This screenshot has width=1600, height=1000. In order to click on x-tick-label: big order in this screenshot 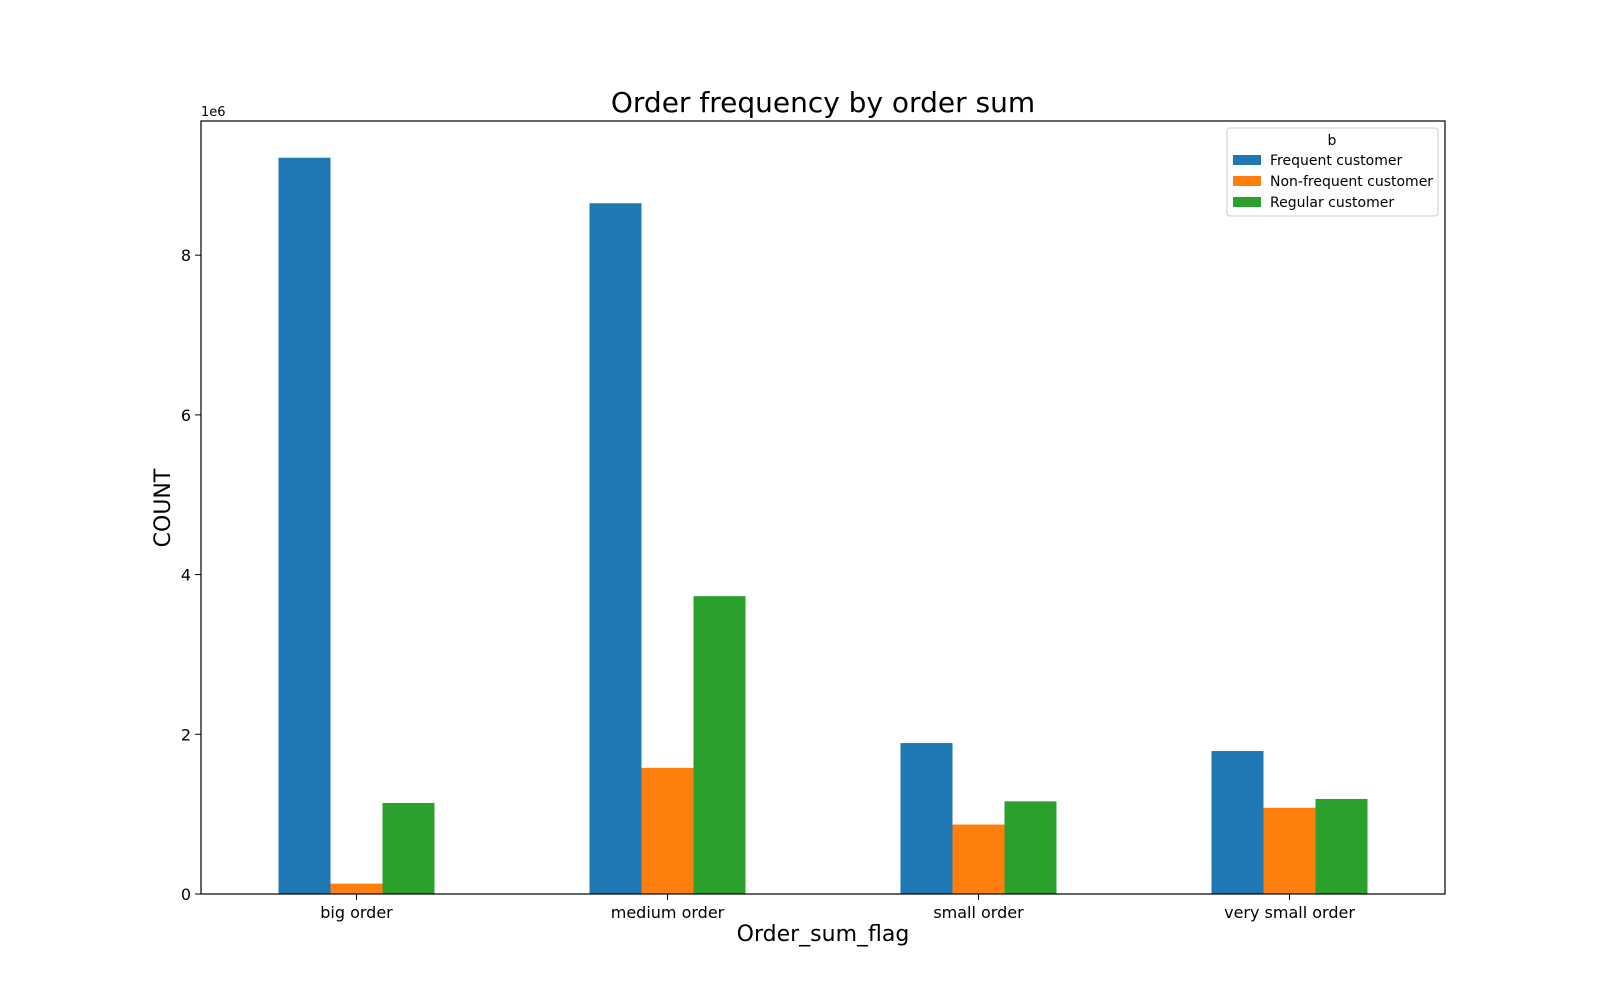, I will do `click(356, 912)`.